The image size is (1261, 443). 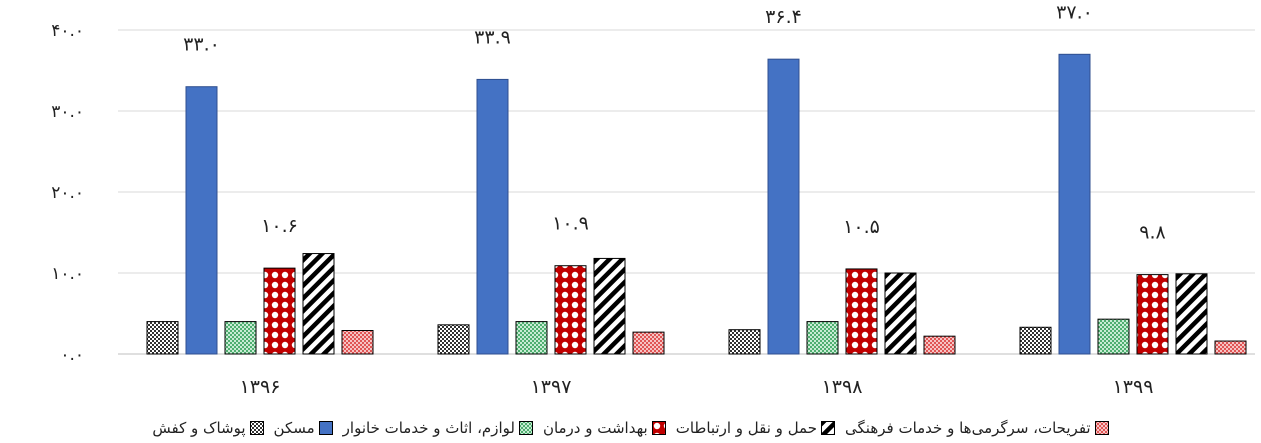 I want to click on data-label: ۹.۸, so click(x=1152, y=233).